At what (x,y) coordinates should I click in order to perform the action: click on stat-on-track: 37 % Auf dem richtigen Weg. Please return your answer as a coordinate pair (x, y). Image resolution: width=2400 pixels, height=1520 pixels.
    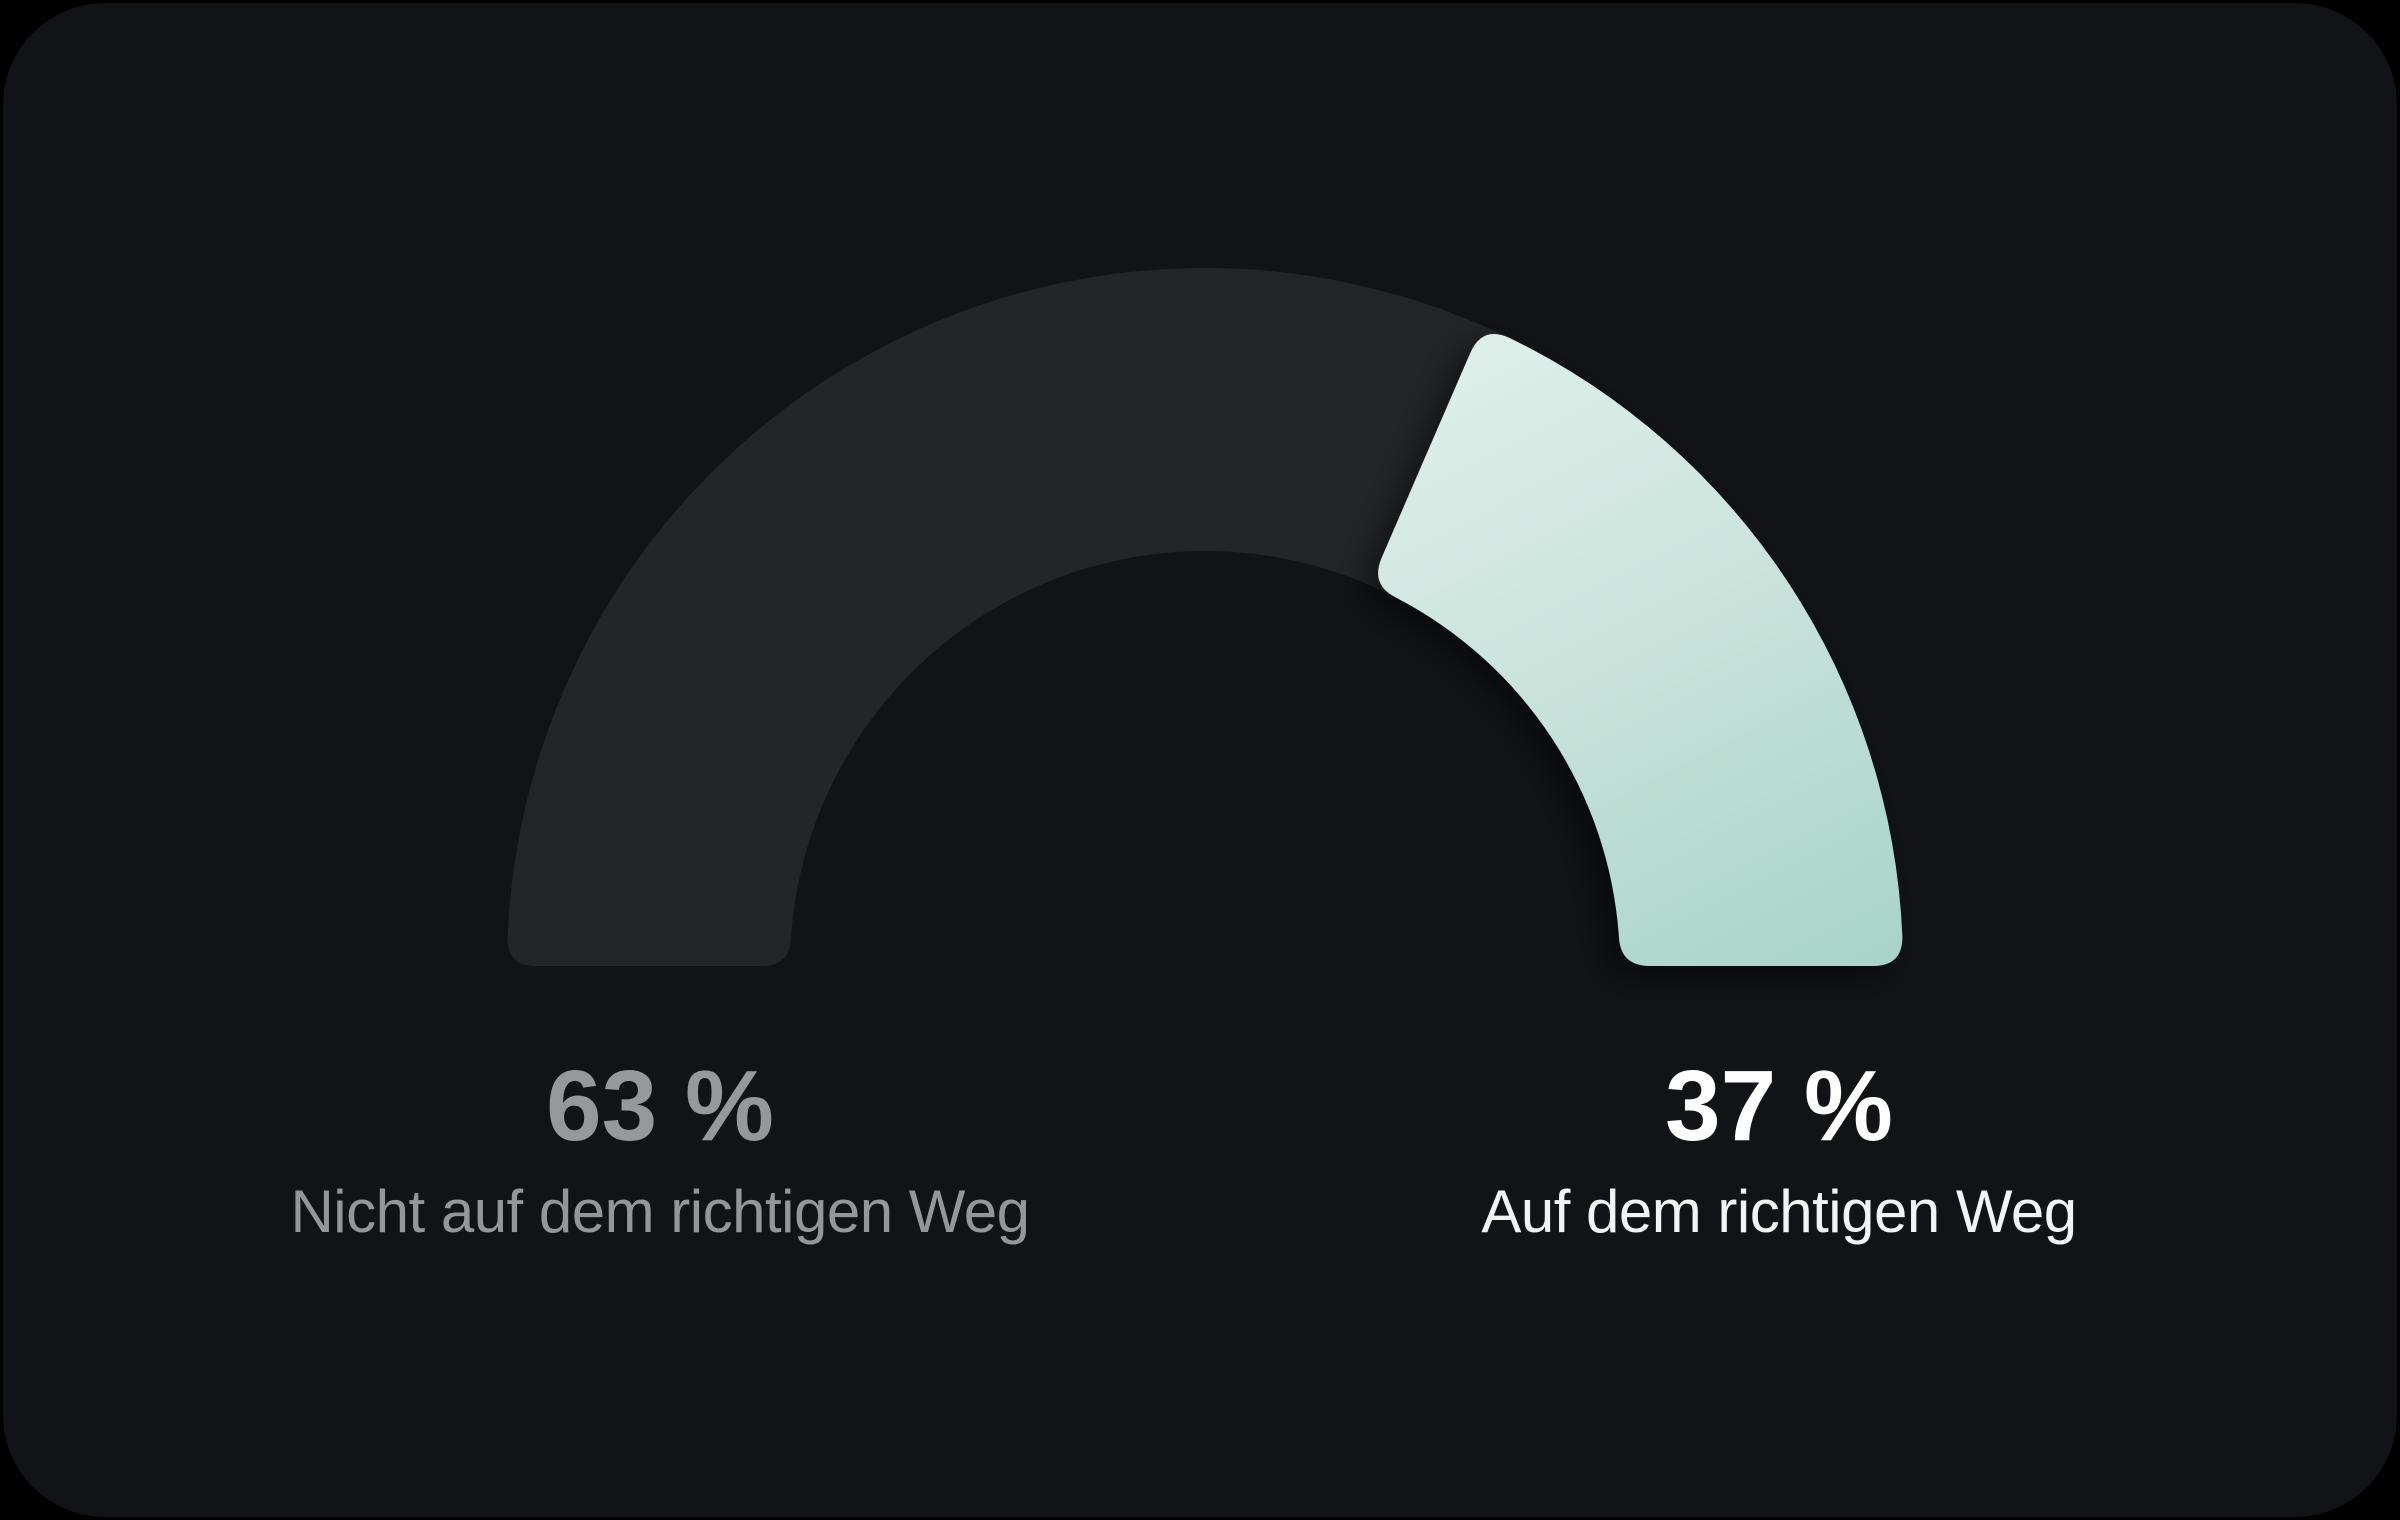
    Looking at the image, I should click on (1779, 1148).